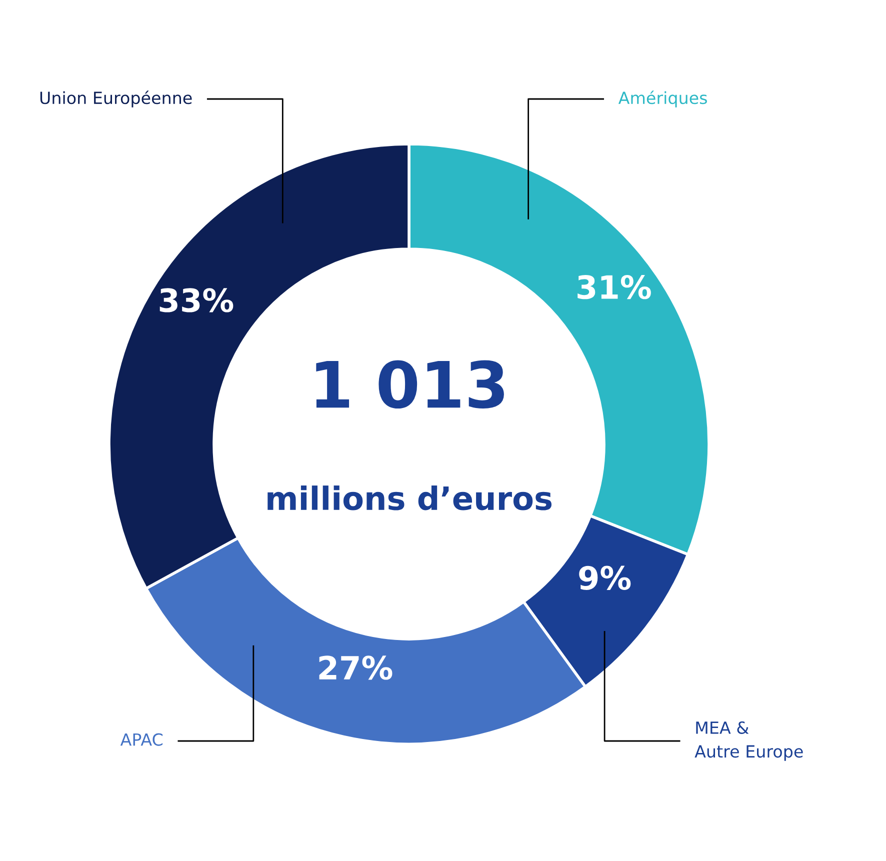 This screenshot has height=861, width=886. What do you see at coordinates (605, 578) in the screenshot?
I see `data-label: 9%` at bounding box center [605, 578].